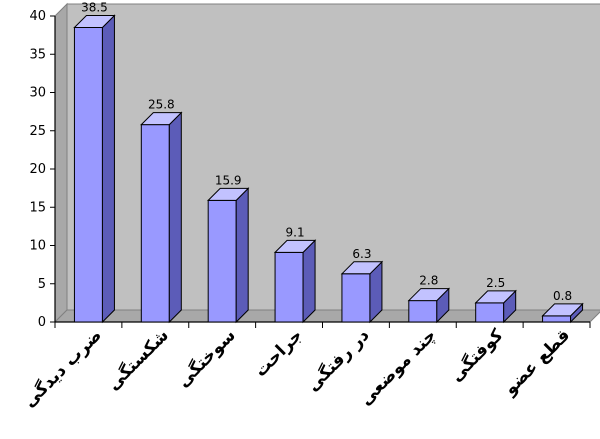 This screenshot has width=600, height=439. What do you see at coordinates (476, 355) in the screenshot?
I see `category-label: کوفتگی` at bounding box center [476, 355].